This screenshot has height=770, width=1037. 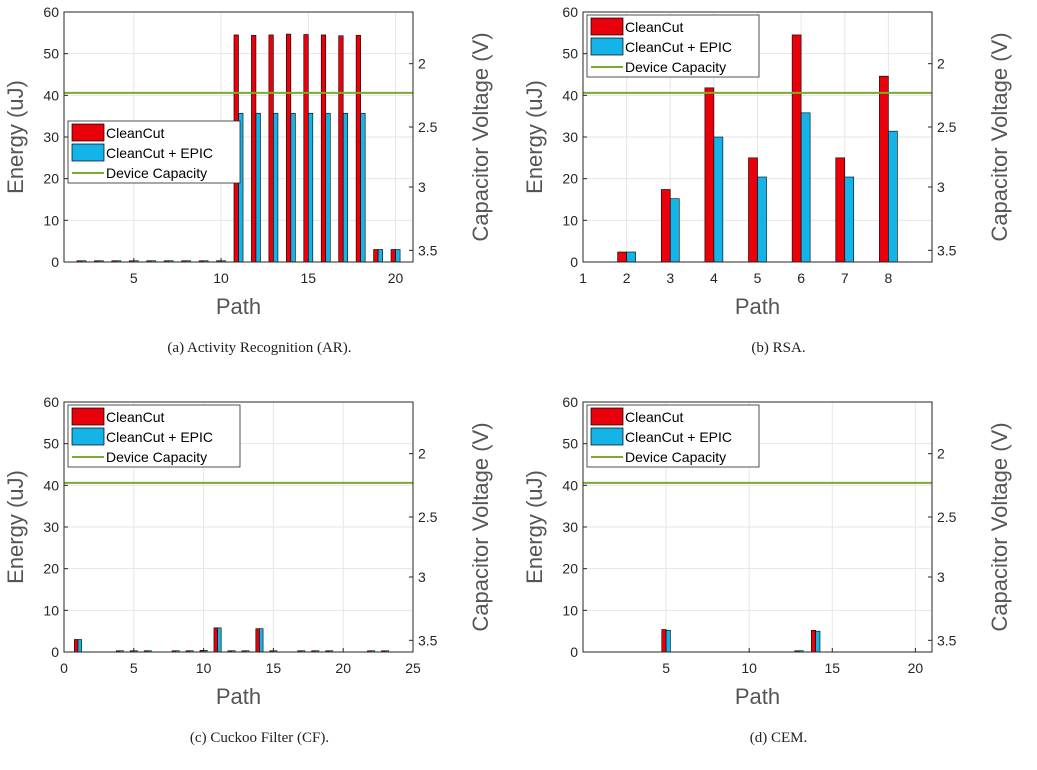 I want to click on x-tick-label: 4, so click(x=714, y=278).